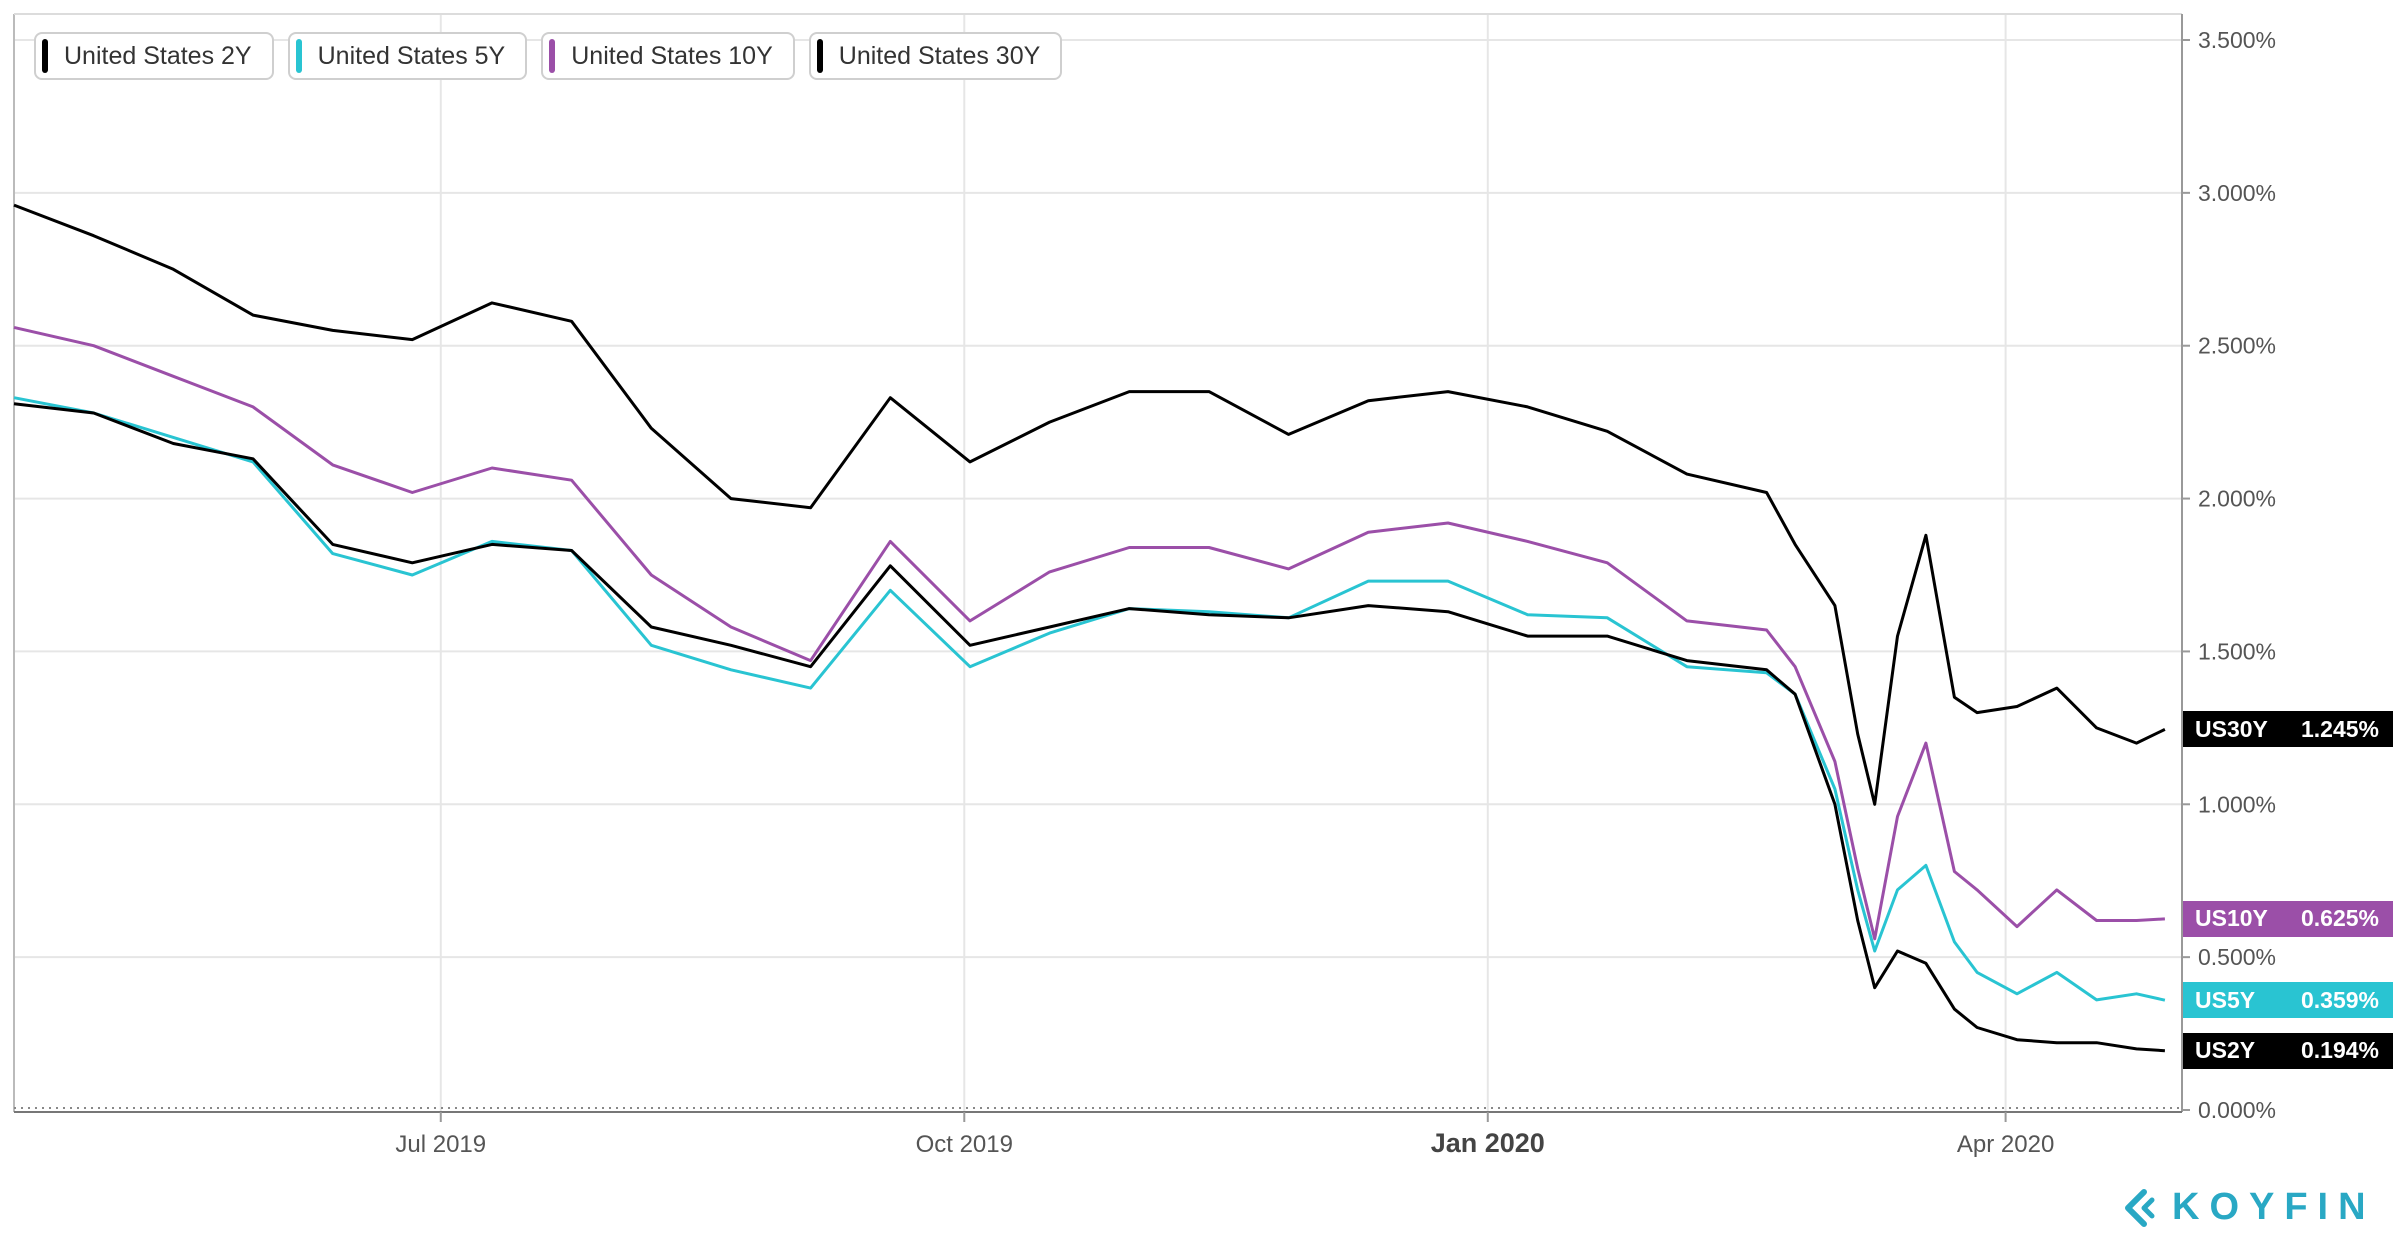  Describe the element at coordinates (2237, 40) in the screenshot. I see `y-tick-label: 3.500%` at that location.